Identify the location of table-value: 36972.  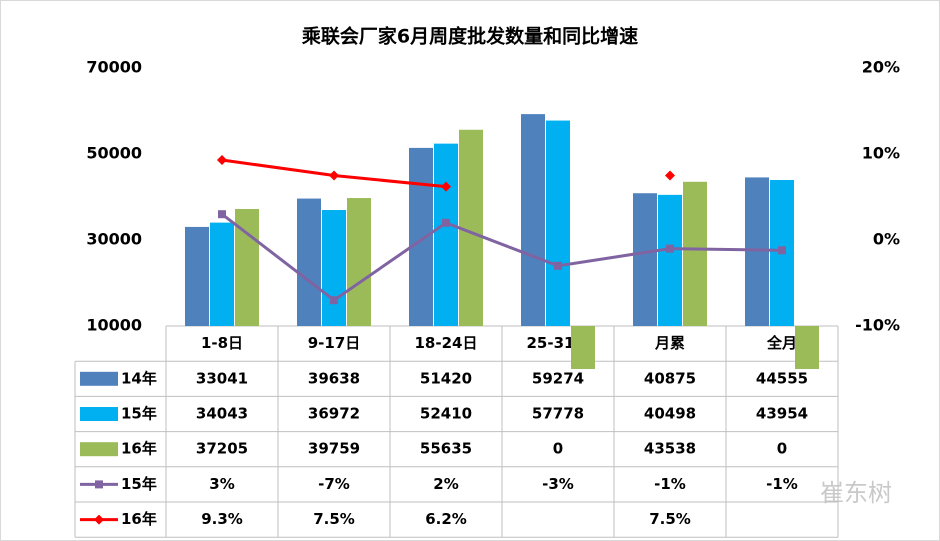
(334, 414).